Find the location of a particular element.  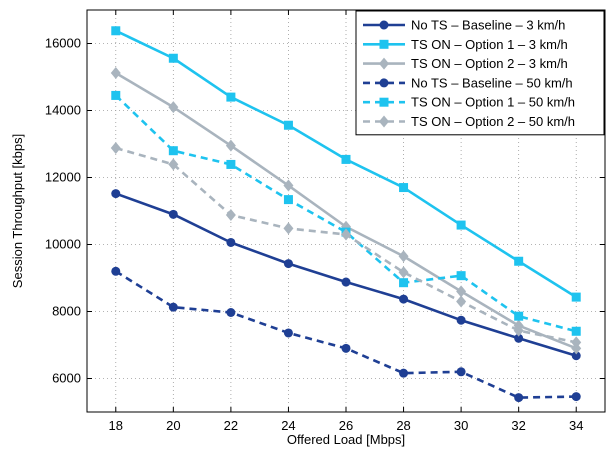

x-tick-label: 26 is located at coordinates (346, 425).